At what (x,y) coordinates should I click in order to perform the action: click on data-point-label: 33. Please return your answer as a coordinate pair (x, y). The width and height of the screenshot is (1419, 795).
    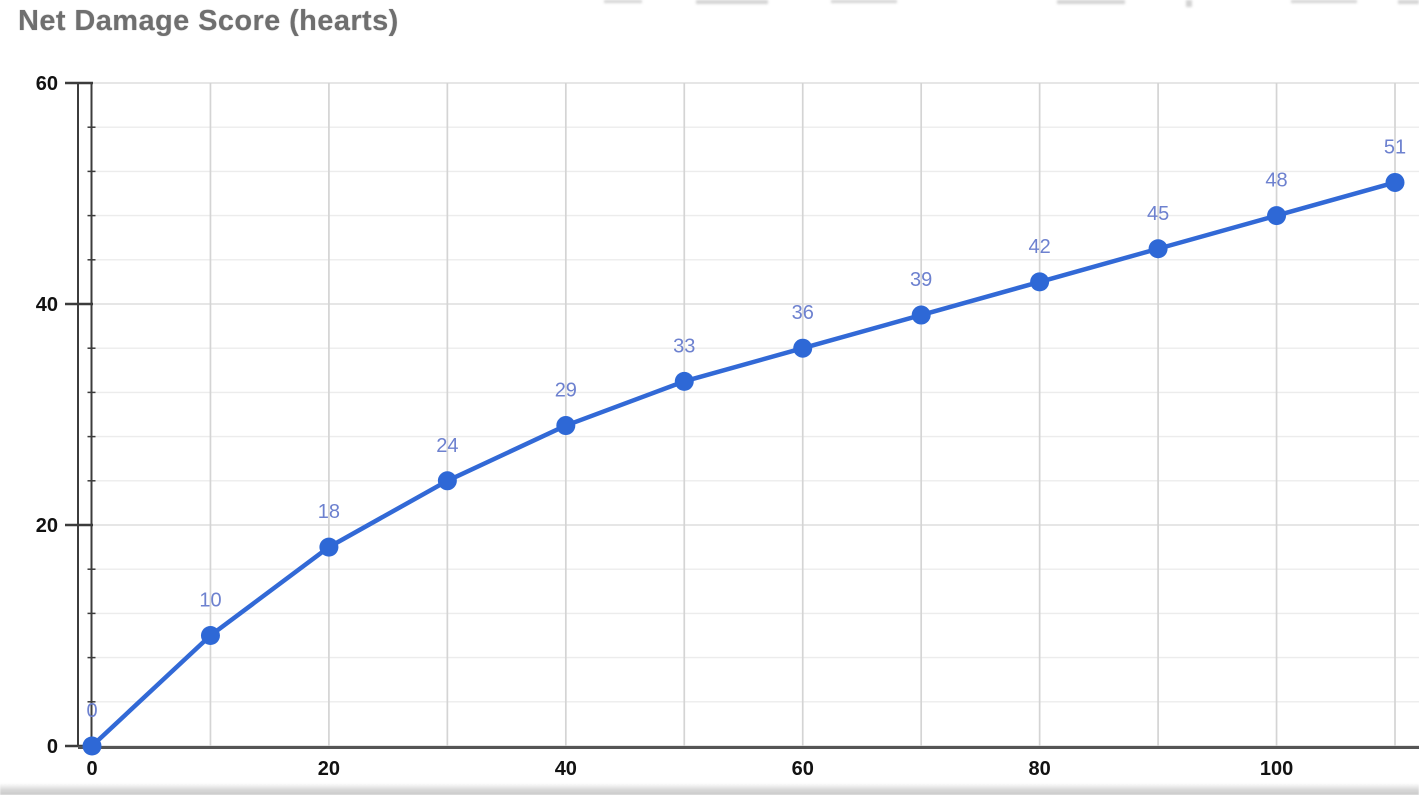
    Looking at the image, I should click on (684, 346).